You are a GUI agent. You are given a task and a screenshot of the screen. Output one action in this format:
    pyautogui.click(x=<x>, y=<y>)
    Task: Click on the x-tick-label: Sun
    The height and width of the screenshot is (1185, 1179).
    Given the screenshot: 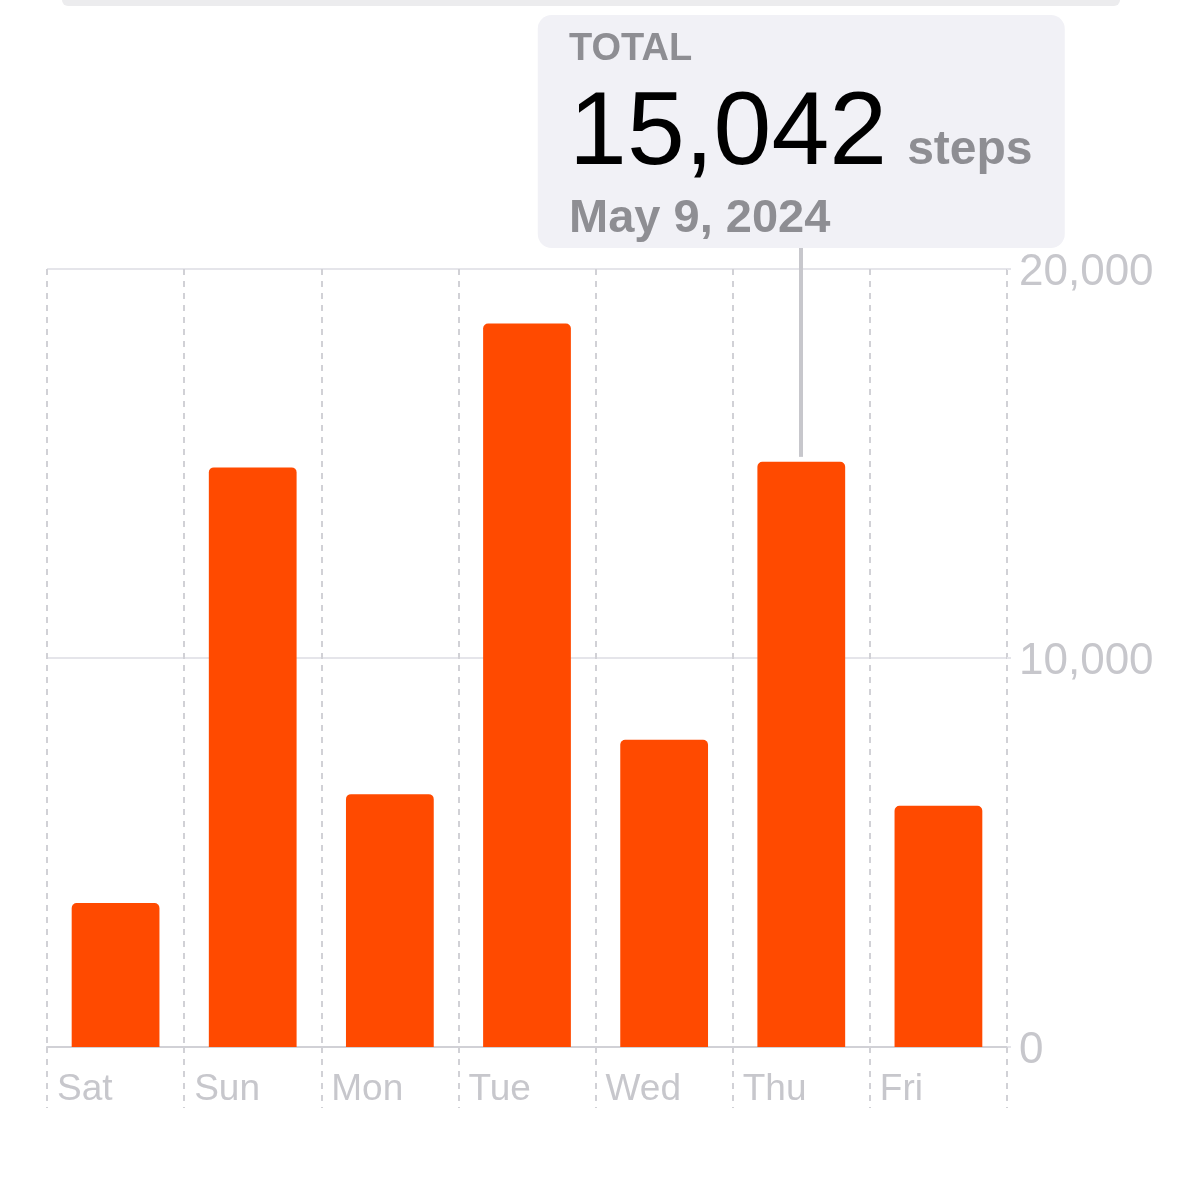 What is the action you would take?
    pyautogui.click(x=227, y=1087)
    